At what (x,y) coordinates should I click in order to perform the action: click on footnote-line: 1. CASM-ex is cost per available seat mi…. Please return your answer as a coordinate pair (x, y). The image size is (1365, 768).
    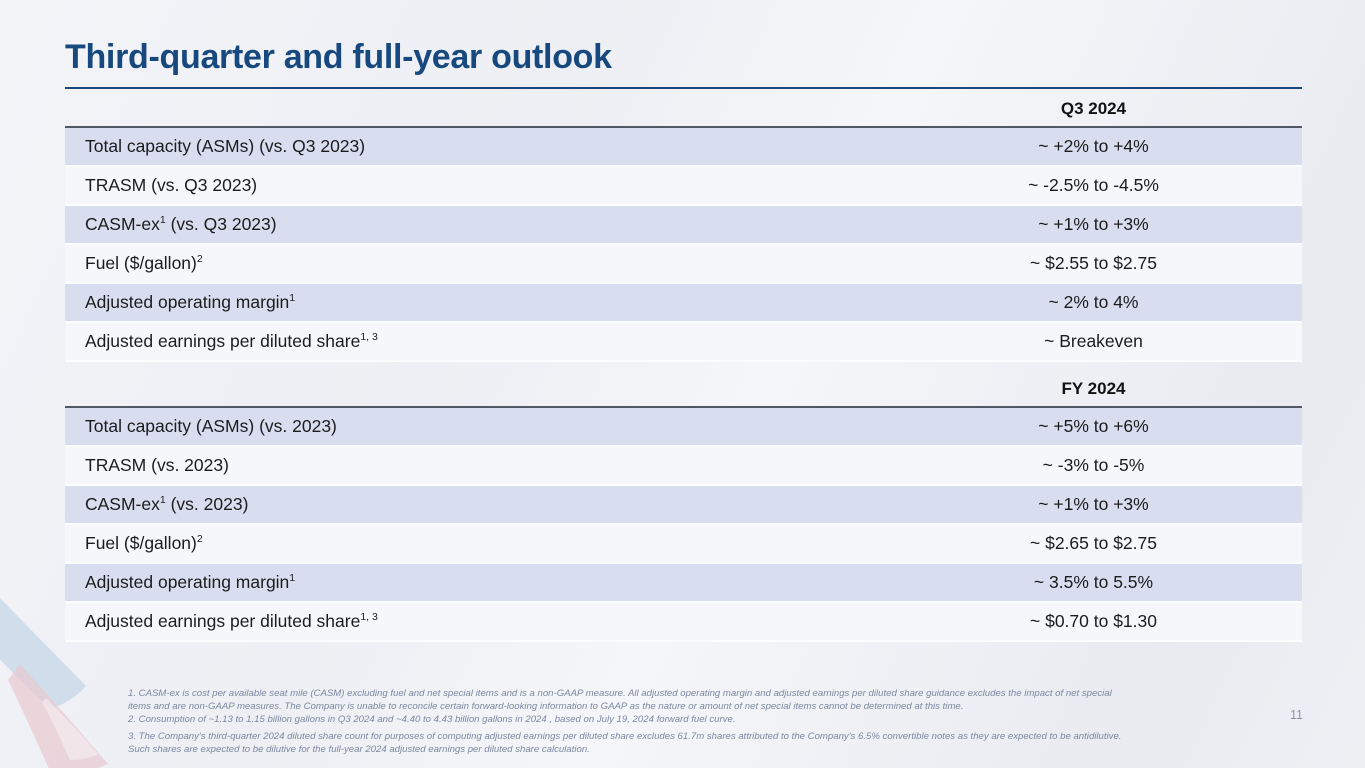
    Looking at the image, I should click on (620, 693).